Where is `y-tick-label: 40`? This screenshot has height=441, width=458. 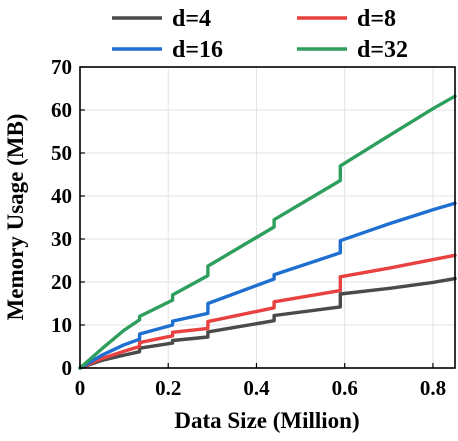
y-tick-label: 40 is located at coordinates (61, 196).